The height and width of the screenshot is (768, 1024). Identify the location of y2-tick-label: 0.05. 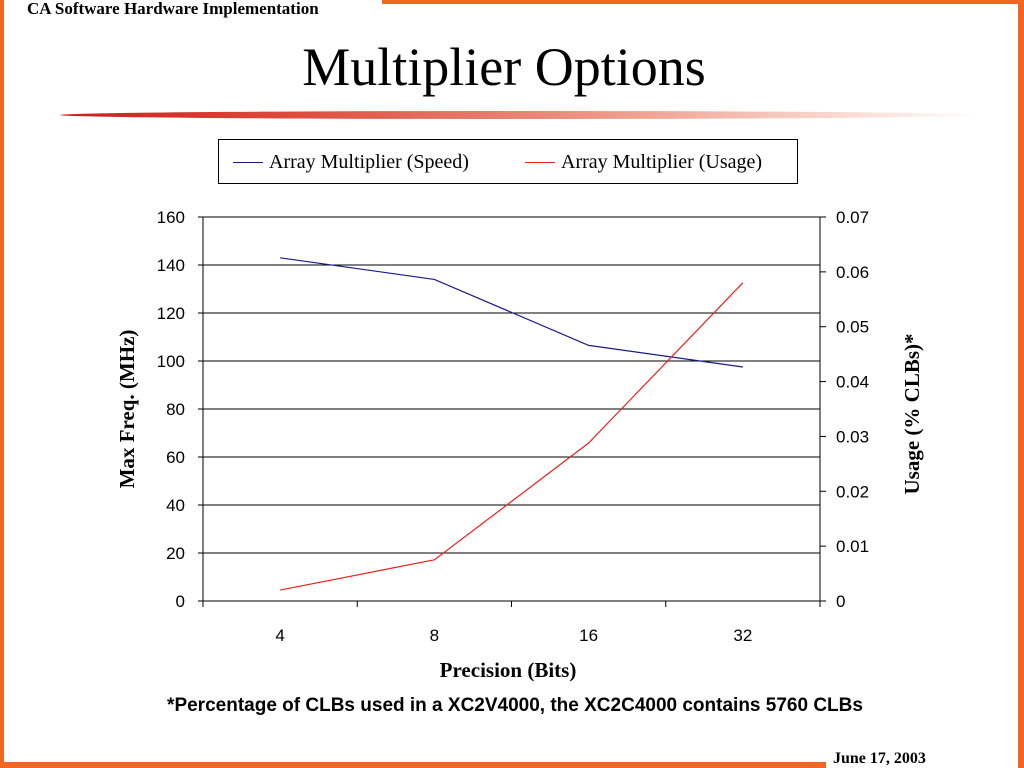
(852, 327).